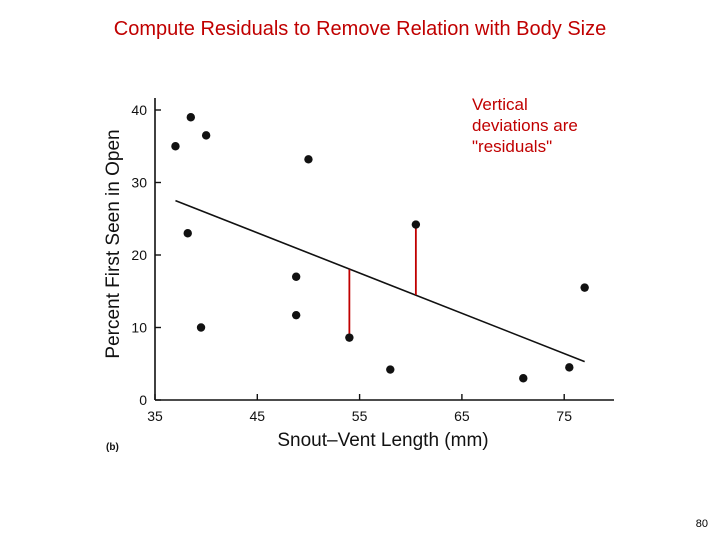 This screenshot has width=720, height=540. Describe the element at coordinates (701, 524) in the screenshot. I see `page-number: 80` at that location.